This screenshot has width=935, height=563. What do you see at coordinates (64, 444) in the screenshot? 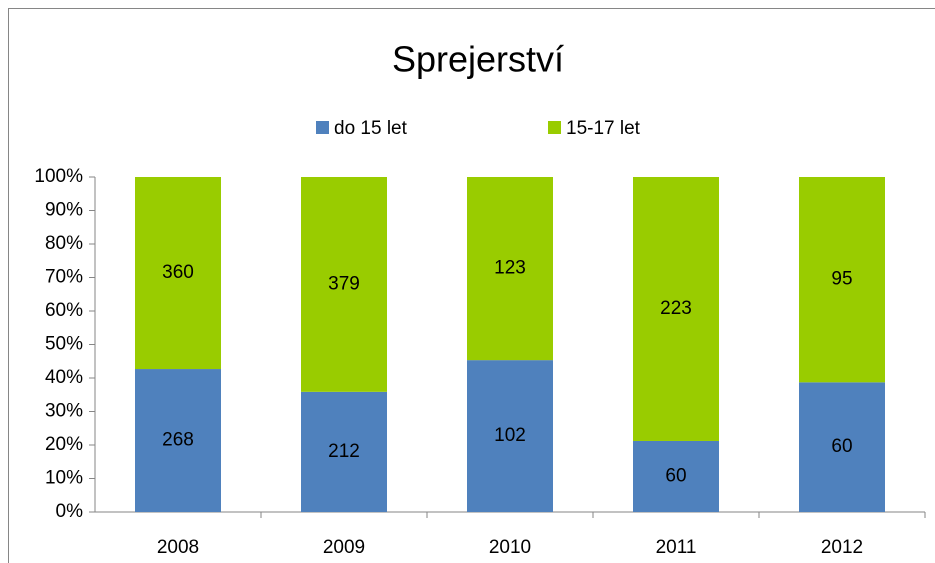
I see `y-tick-label: 20%` at bounding box center [64, 444].